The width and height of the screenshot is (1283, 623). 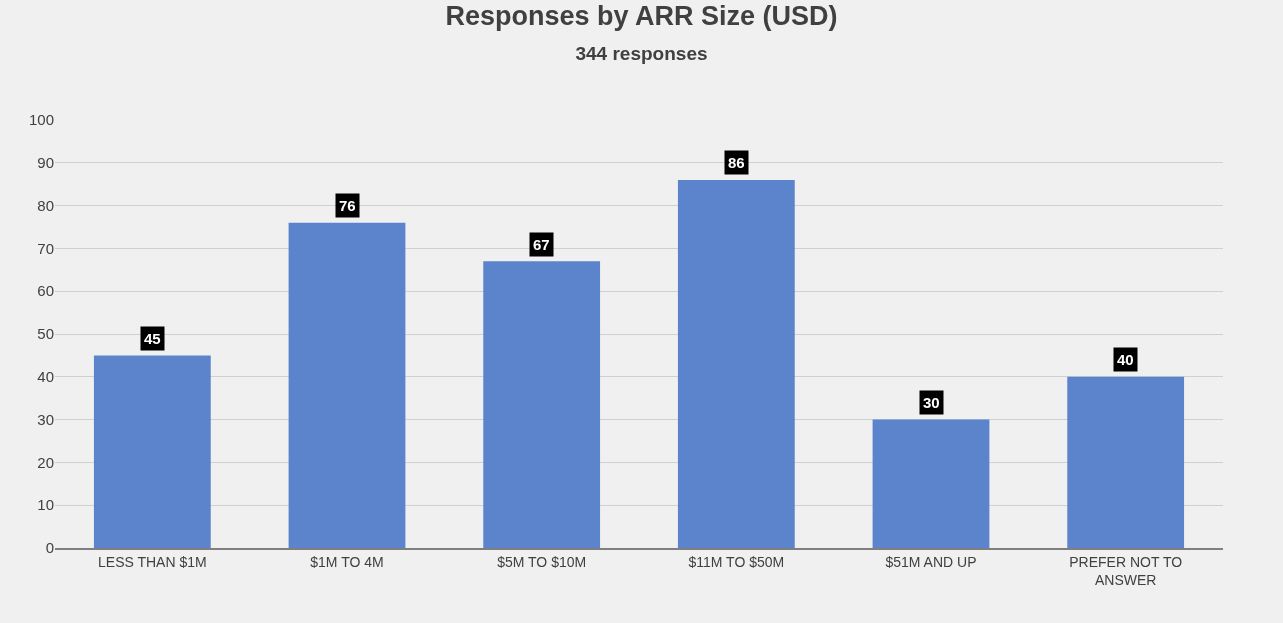 What do you see at coordinates (45, 505) in the screenshot?
I see `y-tick-label: 10` at bounding box center [45, 505].